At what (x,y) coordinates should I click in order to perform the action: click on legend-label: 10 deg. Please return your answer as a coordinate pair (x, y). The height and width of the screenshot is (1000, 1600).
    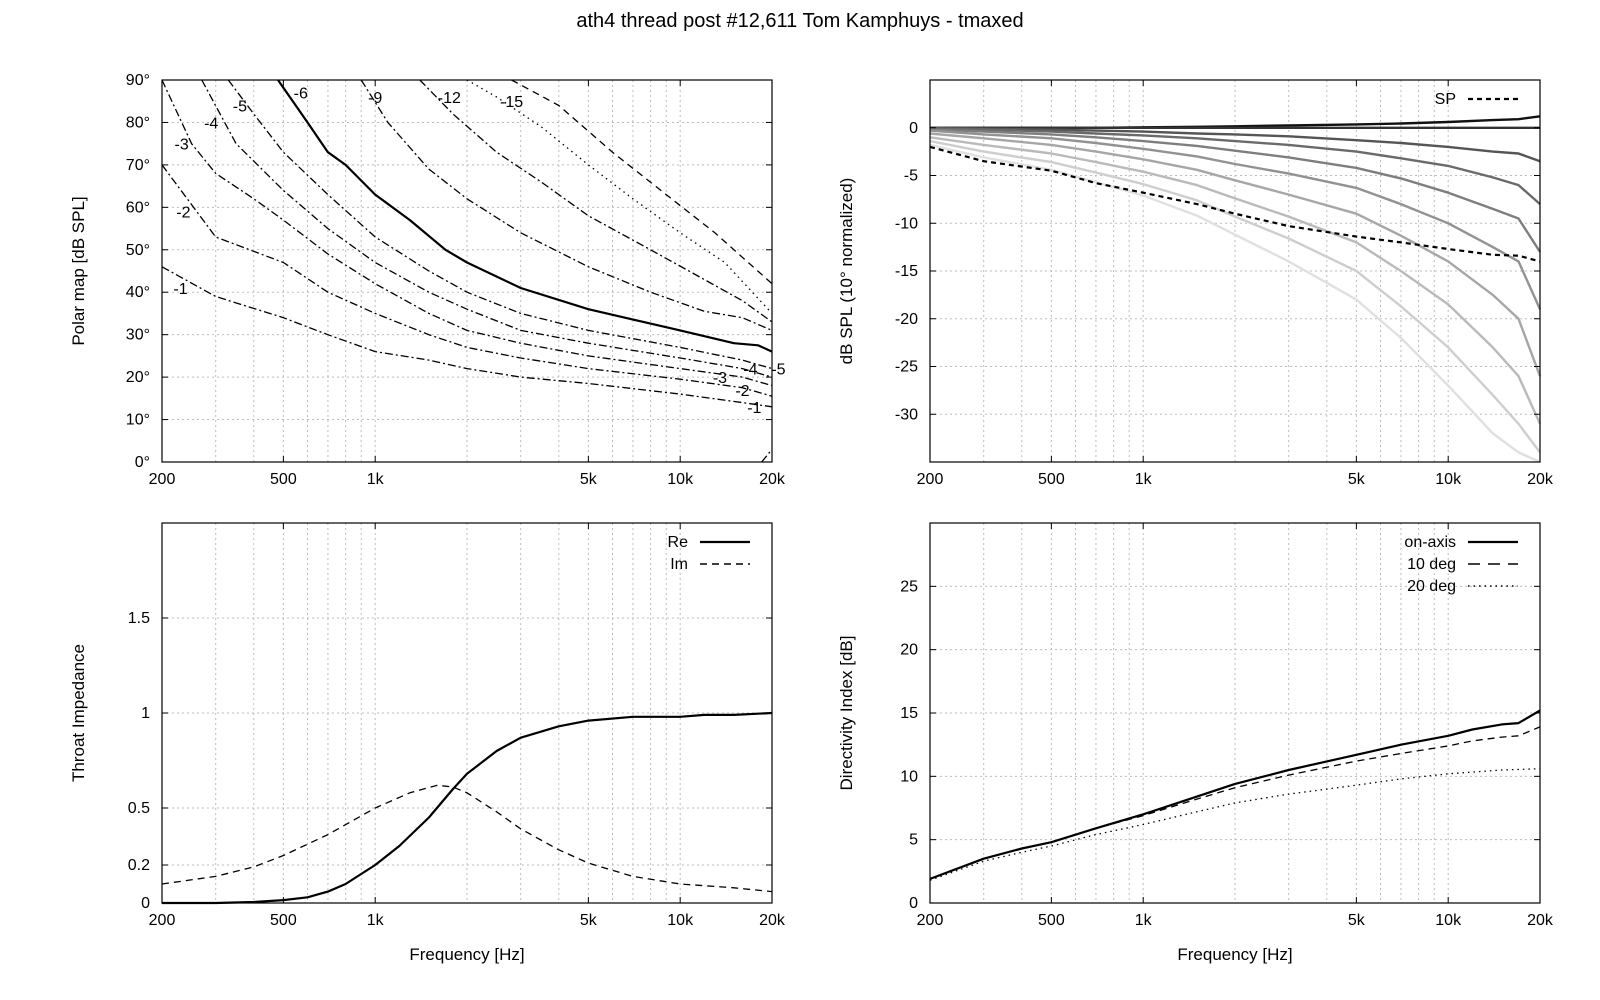
    Looking at the image, I should click on (1431, 564).